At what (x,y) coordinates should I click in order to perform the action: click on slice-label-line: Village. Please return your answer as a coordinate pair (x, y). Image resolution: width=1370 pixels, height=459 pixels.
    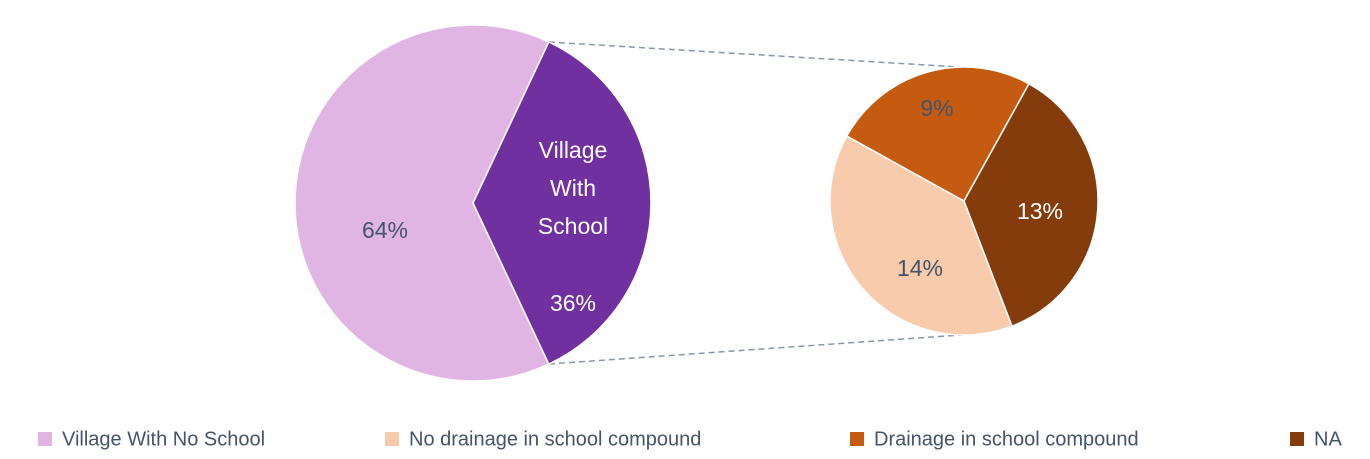
    Looking at the image, I should click on (573, 150).